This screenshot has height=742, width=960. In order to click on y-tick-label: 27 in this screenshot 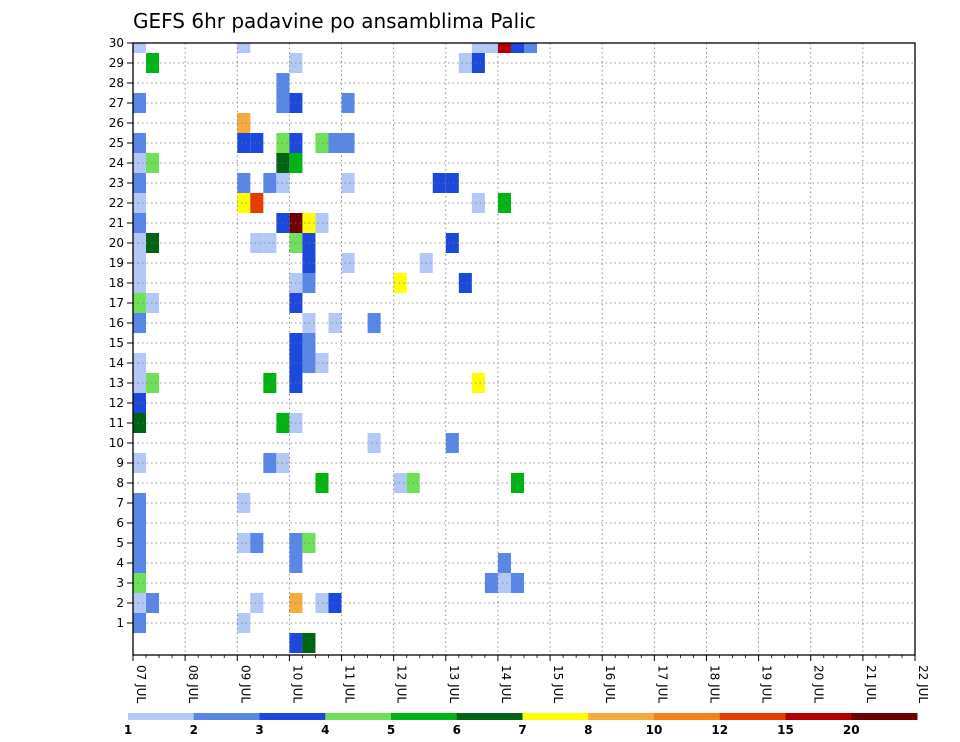, I will do `click(116, 103)`.